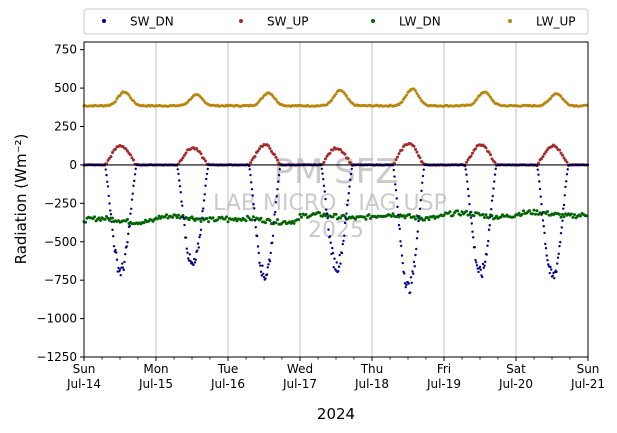 This screenshot has height=433, width=617. Describe the element at coordinates (21, 199) in the screenshot. I see `y-axis-label: Radiation (Wm⁻²)` at that location.